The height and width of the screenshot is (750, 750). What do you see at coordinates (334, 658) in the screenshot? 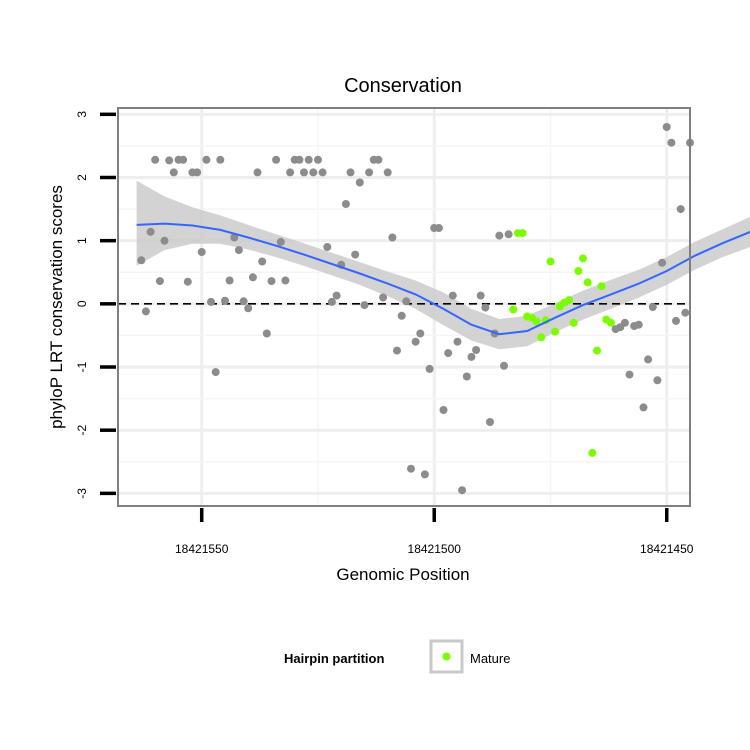
I see `legend-title: Hairpin partition` at bounding box center [334, 658].